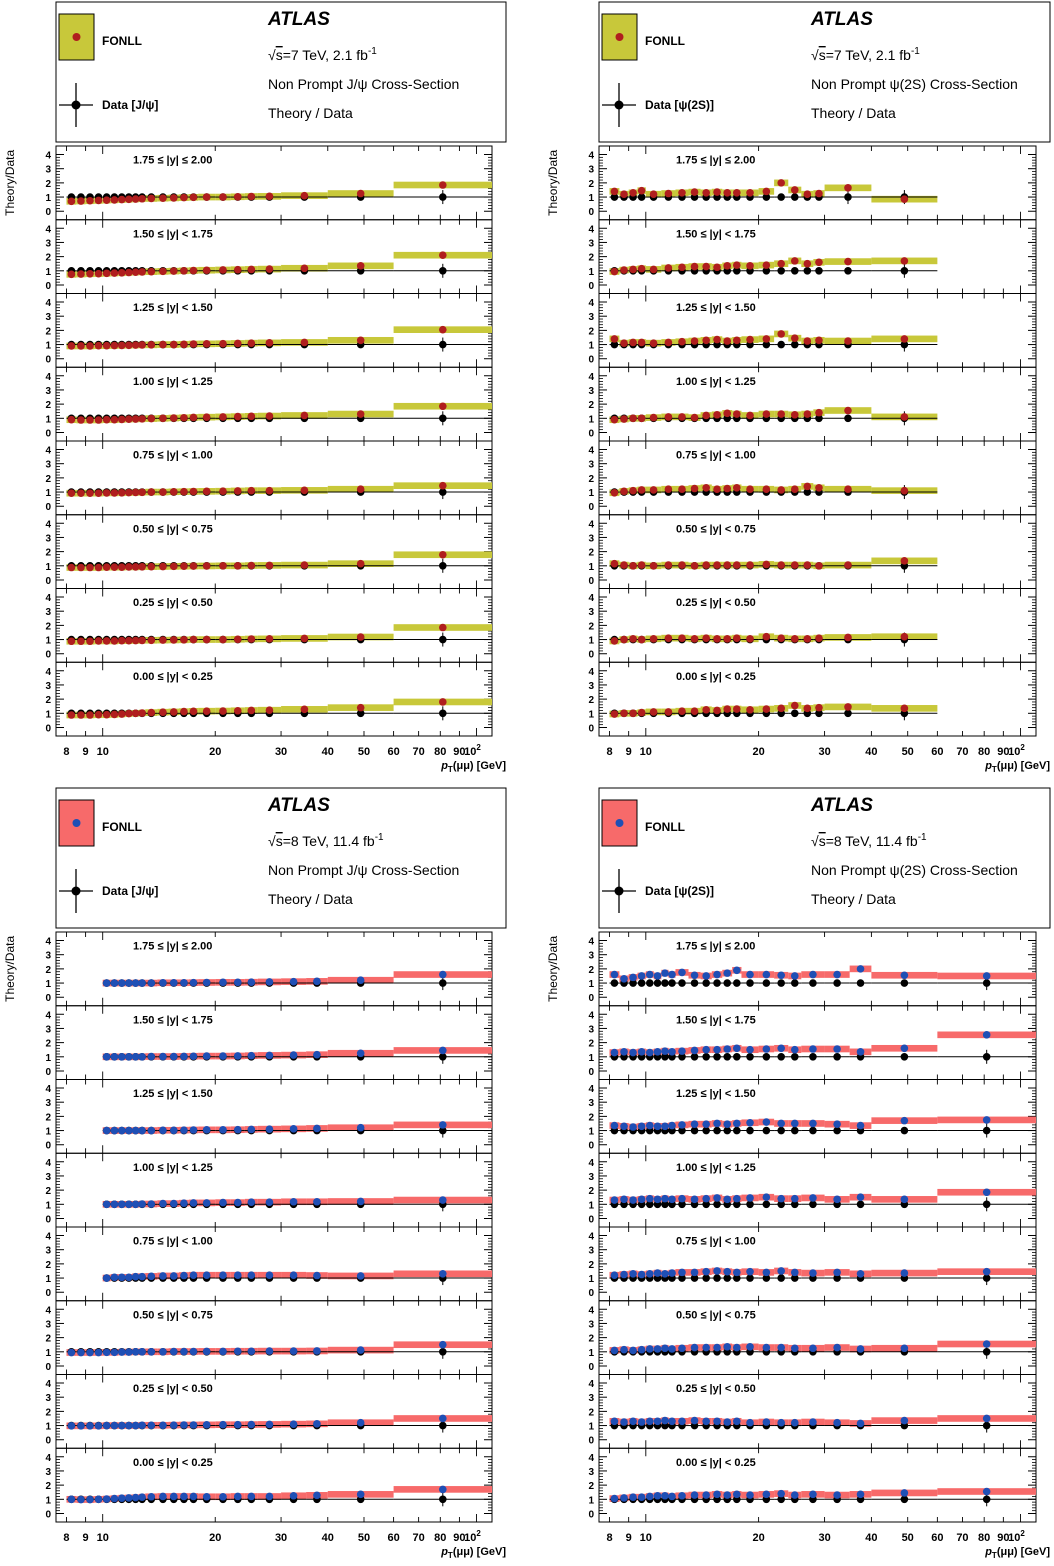 This screenshot has height=1566, width=1054. What do you see at coordinates (914, 84) in the screenshot?
I see `cross-section-label: Non Prompt ψ(2S) Cross-Section` at bounding box center [914, 84].